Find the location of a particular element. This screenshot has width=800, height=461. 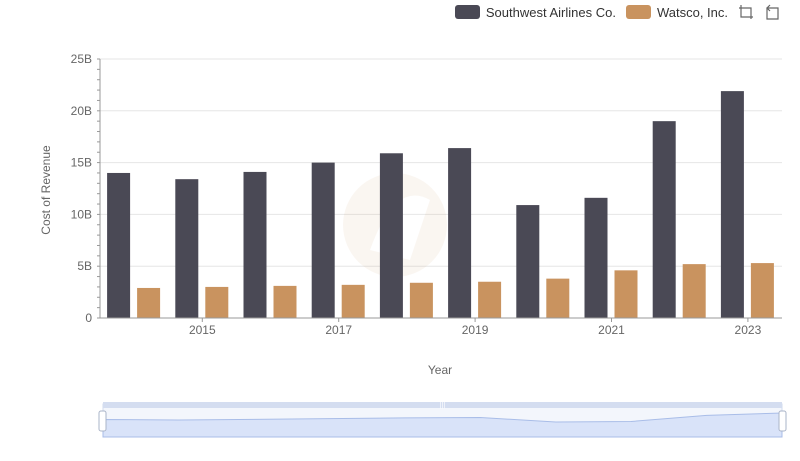

legend-swatch-watsco is located at coordinates (638, 12).